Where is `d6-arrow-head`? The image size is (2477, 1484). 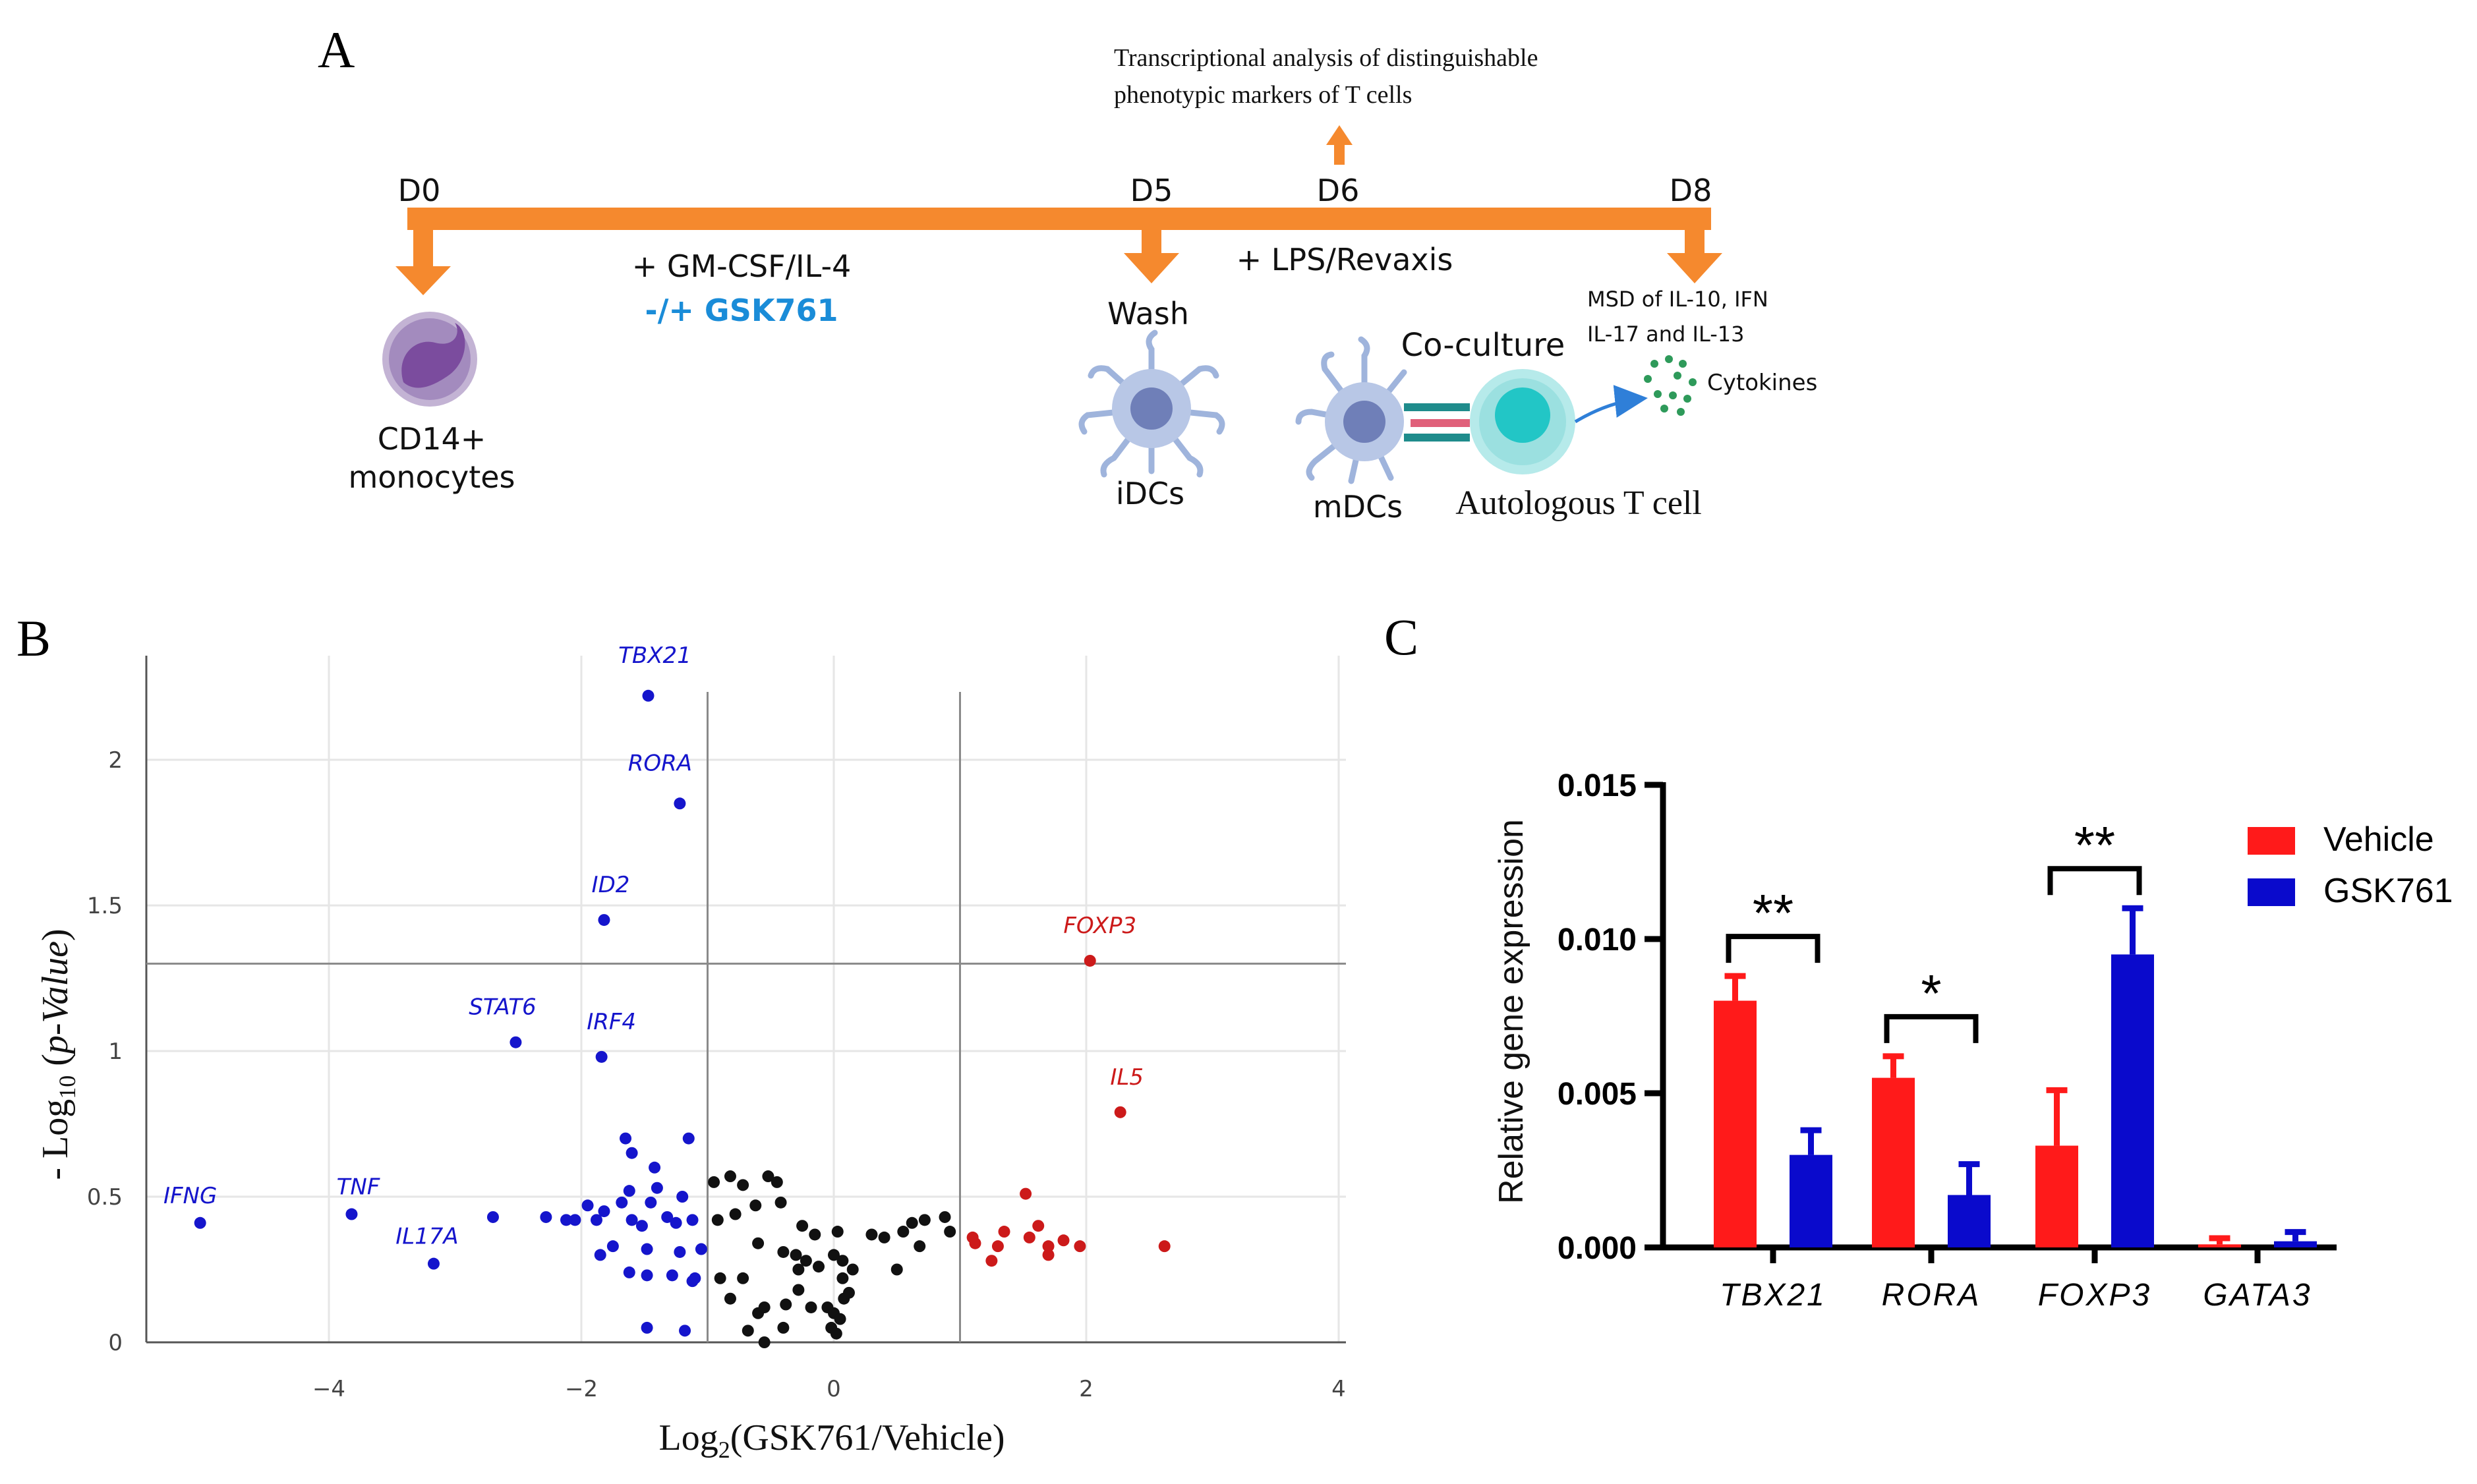 d6-arrow-head is located at coordinates (1339, 135).